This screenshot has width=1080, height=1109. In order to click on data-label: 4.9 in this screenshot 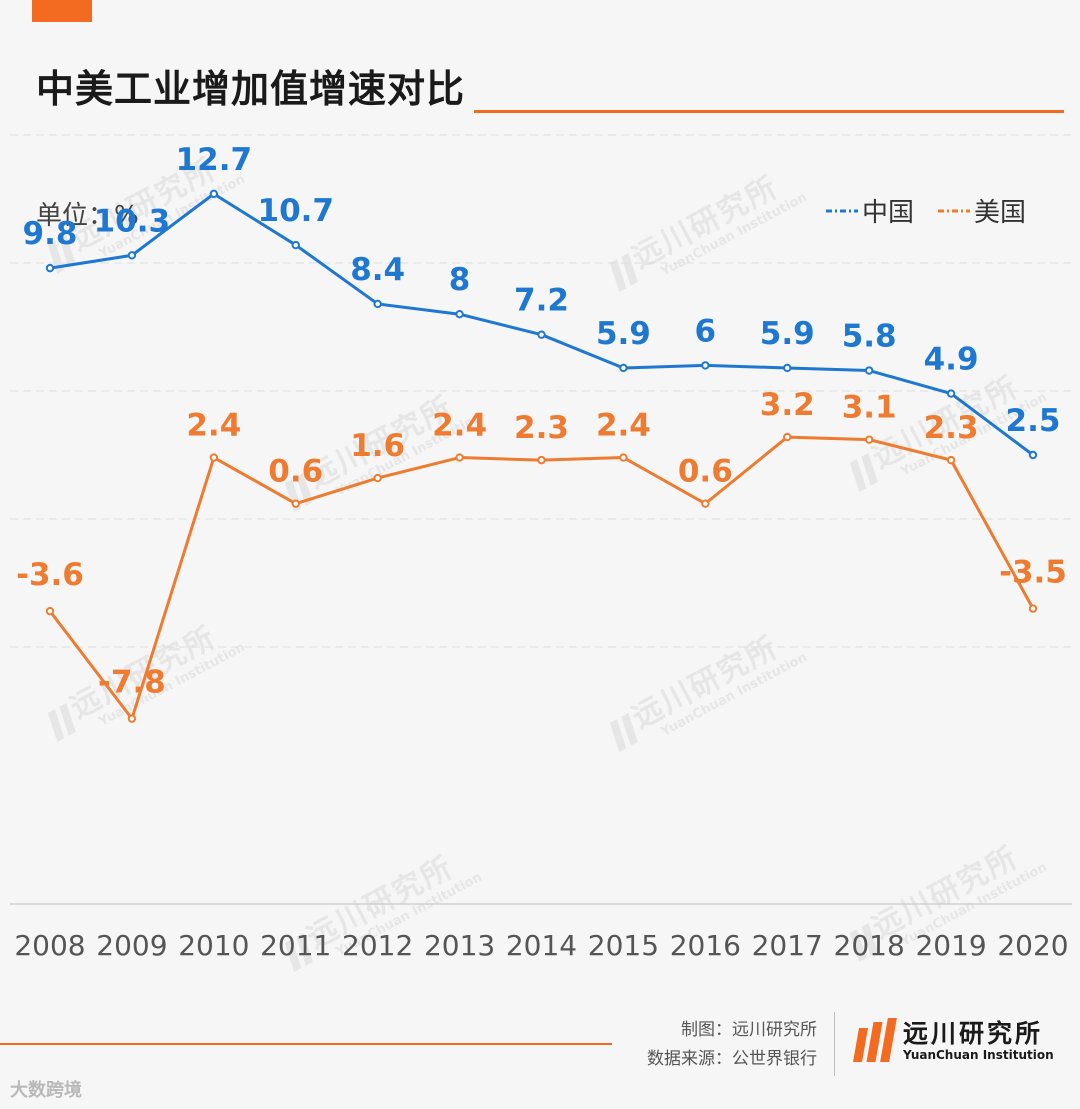, I will do `click(951, 360)`.